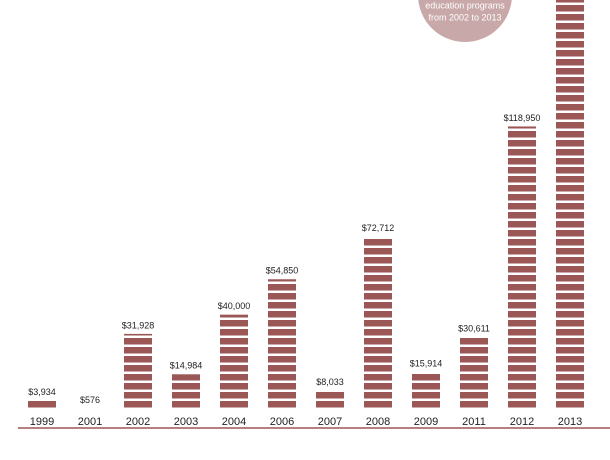 Image resolution: width=610 pixels, height=460 pixels. I want to click on value-label: $14,984, so click(186, 366).